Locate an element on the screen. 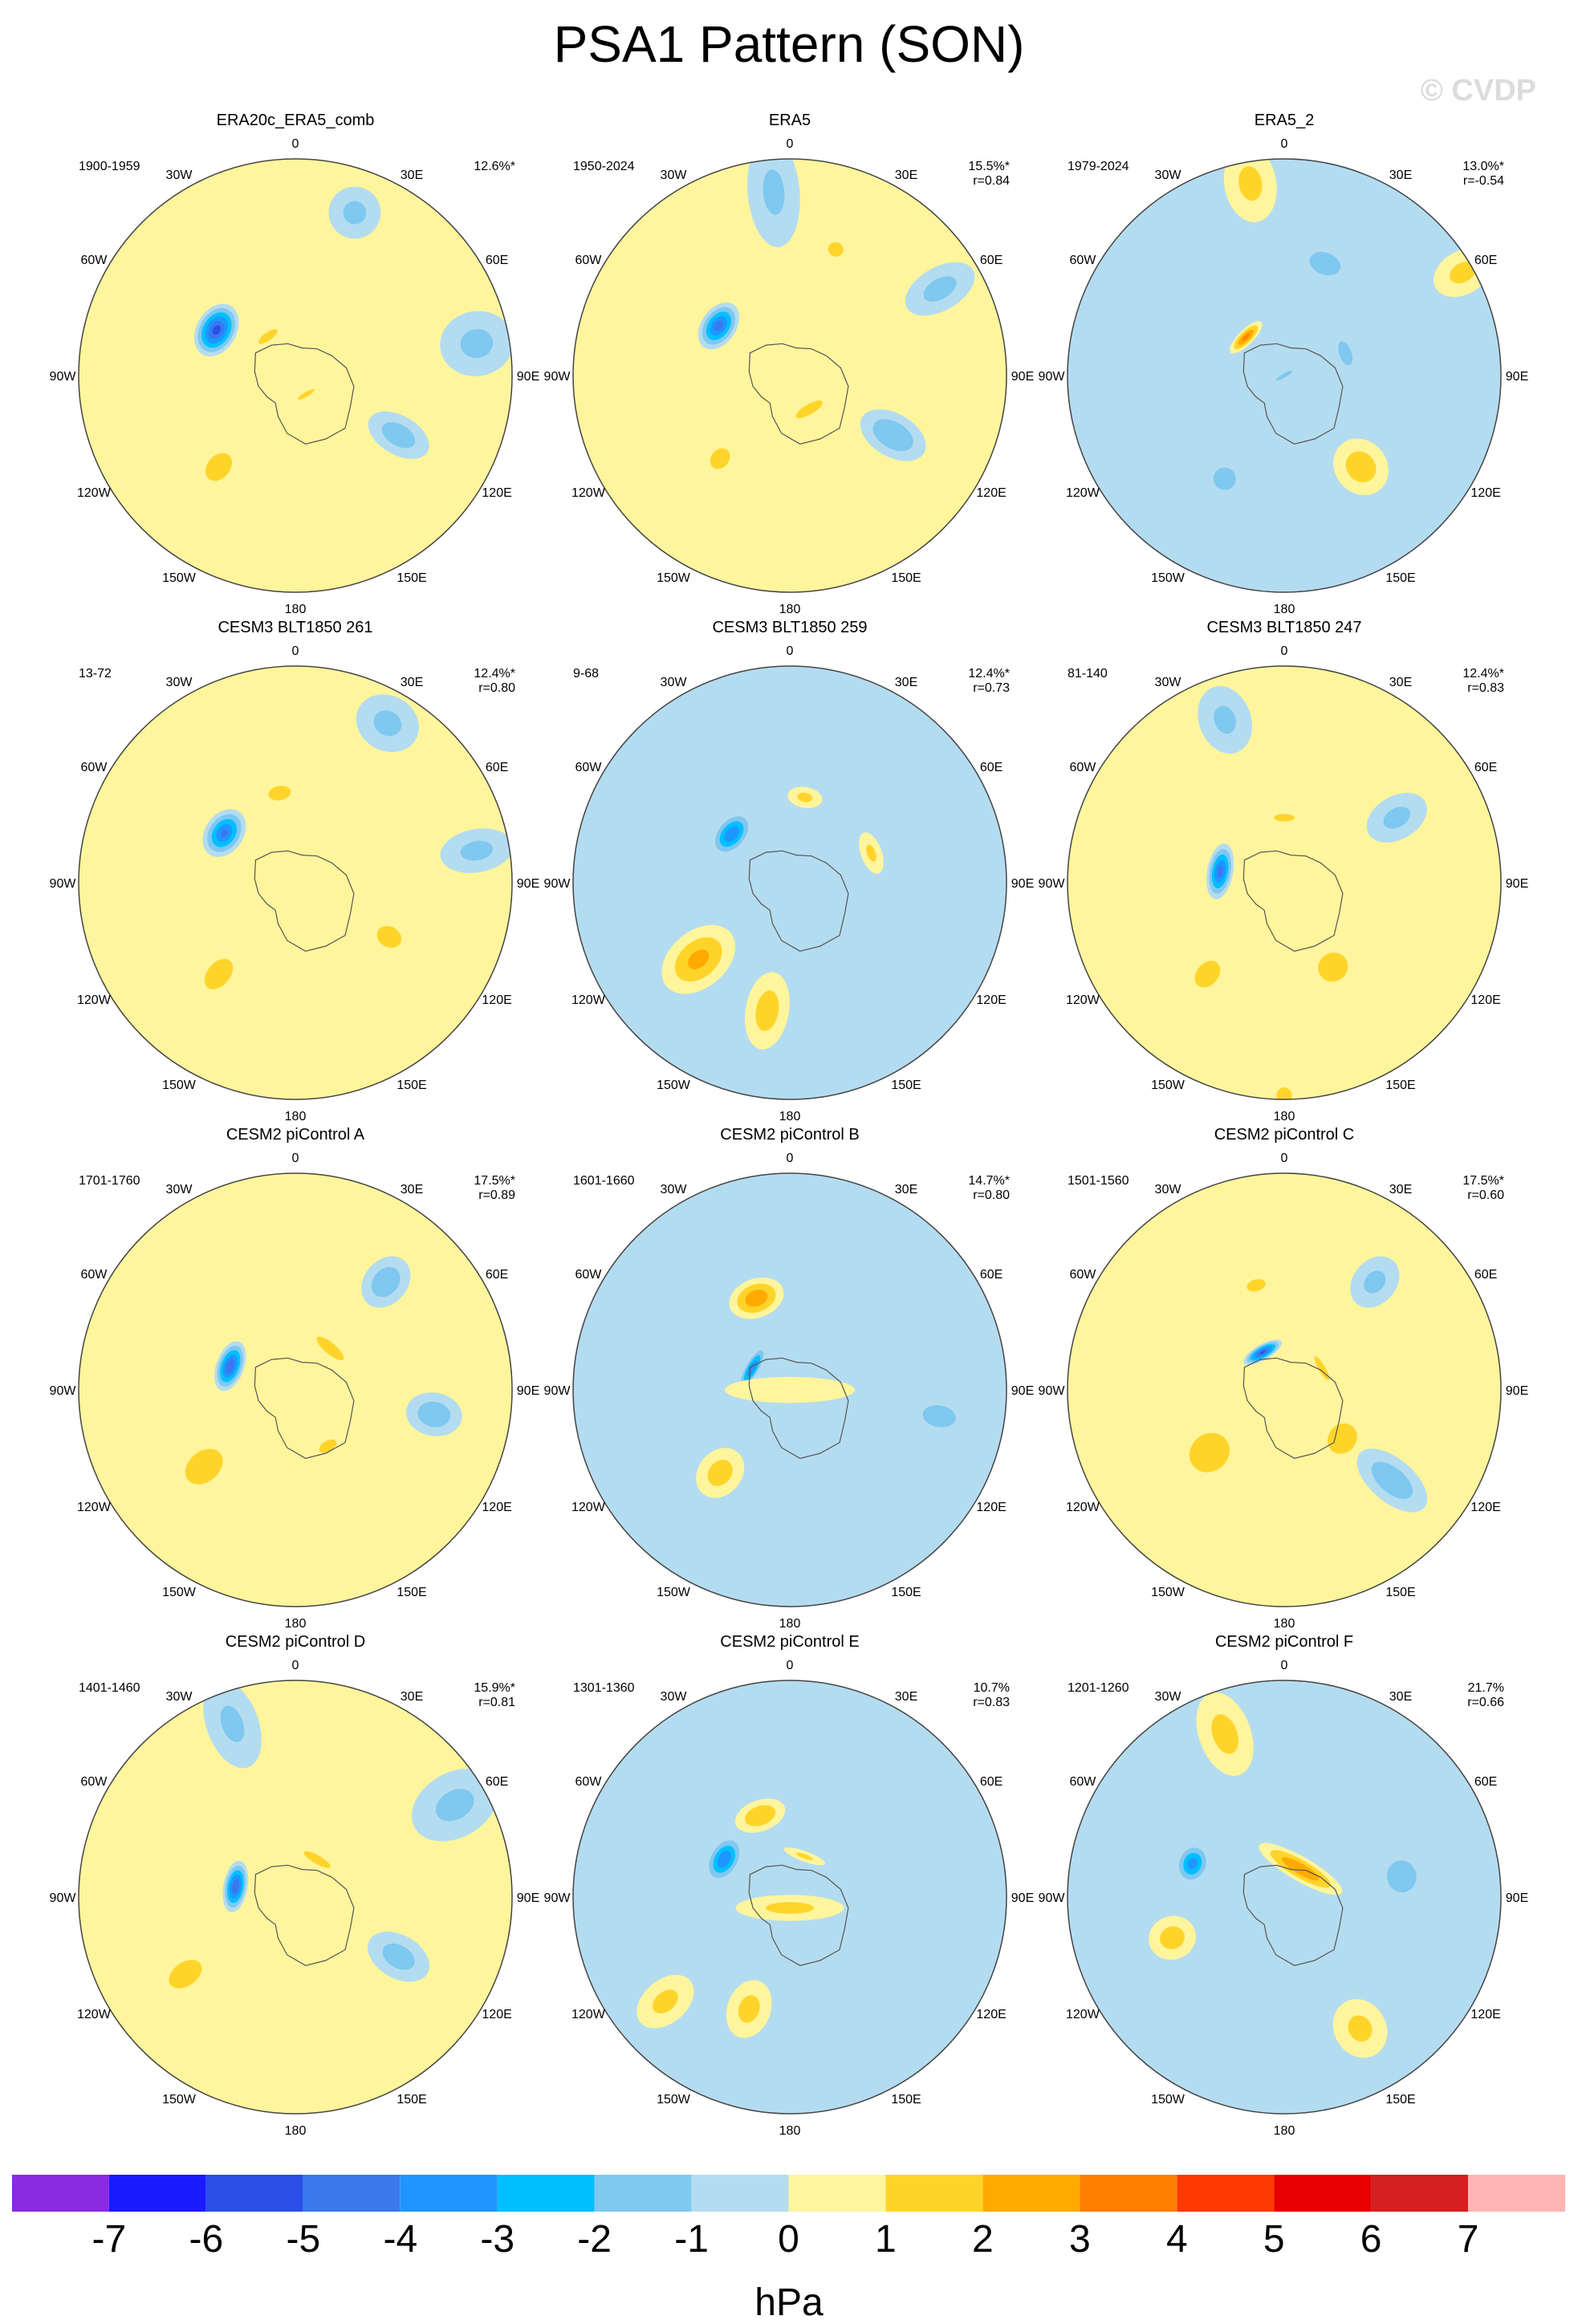  panel-title: CESM3 BLT1850 259 is located at coordinates (789, 627).